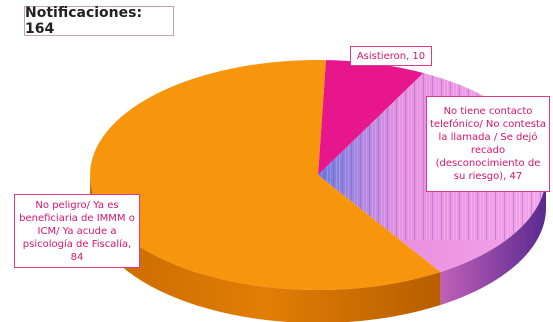 Image resolution: width=553 pixels, height=322 pixels. What do you see at coordinates (493, 240) in the screenshot?
I see `slice-no-contacto-side` at bounding box center [493, 240].